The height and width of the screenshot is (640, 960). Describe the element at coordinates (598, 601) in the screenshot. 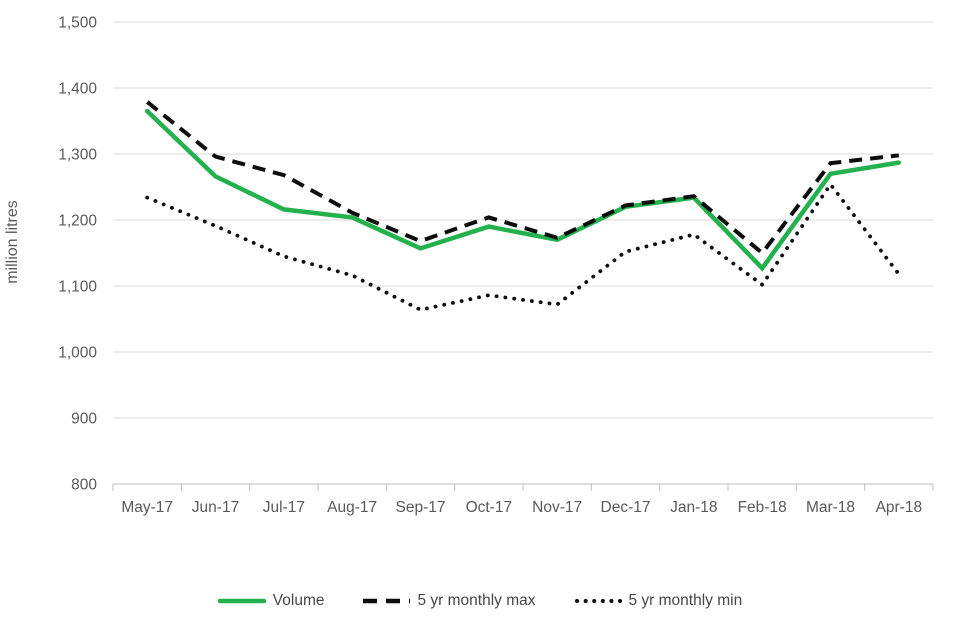

I see `min-line-swatch-icon` at that location.